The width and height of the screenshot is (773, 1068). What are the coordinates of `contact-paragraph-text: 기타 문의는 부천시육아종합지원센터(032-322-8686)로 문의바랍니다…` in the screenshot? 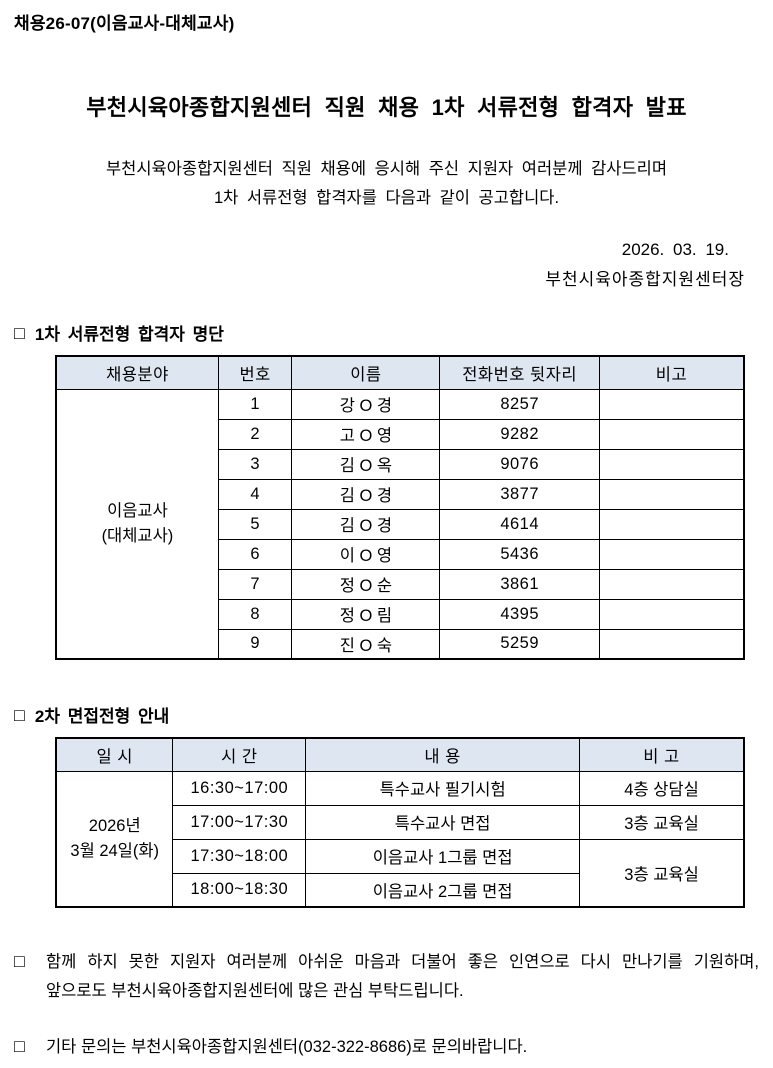 It's located at (287, 1047).